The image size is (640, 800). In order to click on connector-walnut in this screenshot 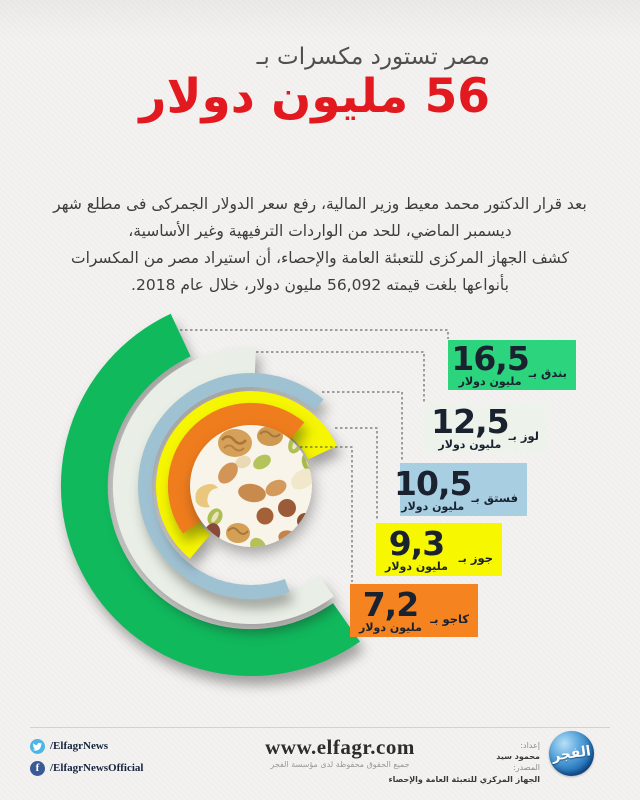, I will do `click(356, 474)`.